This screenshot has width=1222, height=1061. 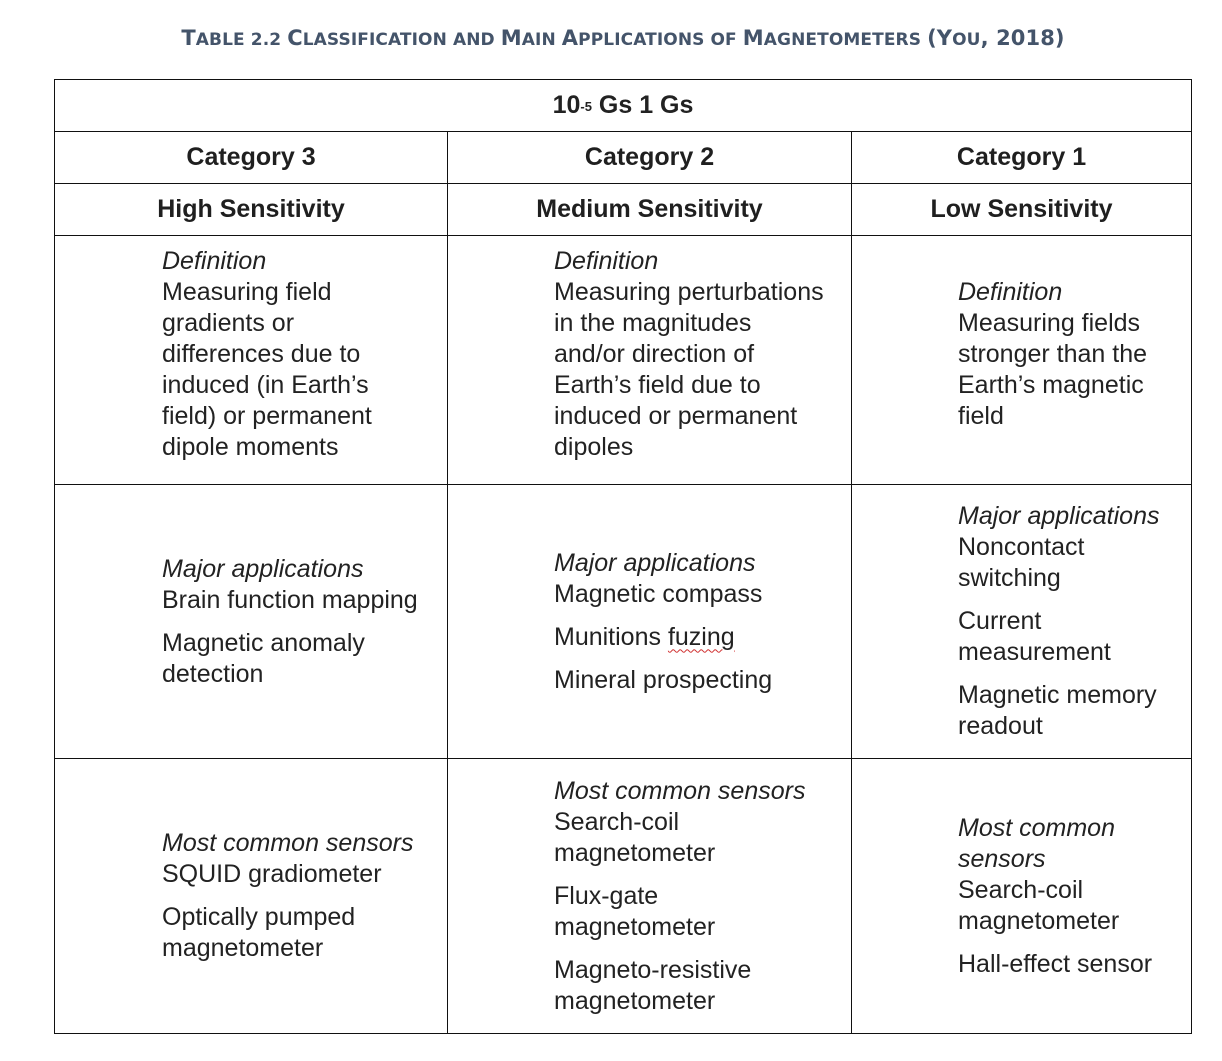 I want to click on field-range-header: 10-5 Gs 1 Gs, so click(x=623, y=105).